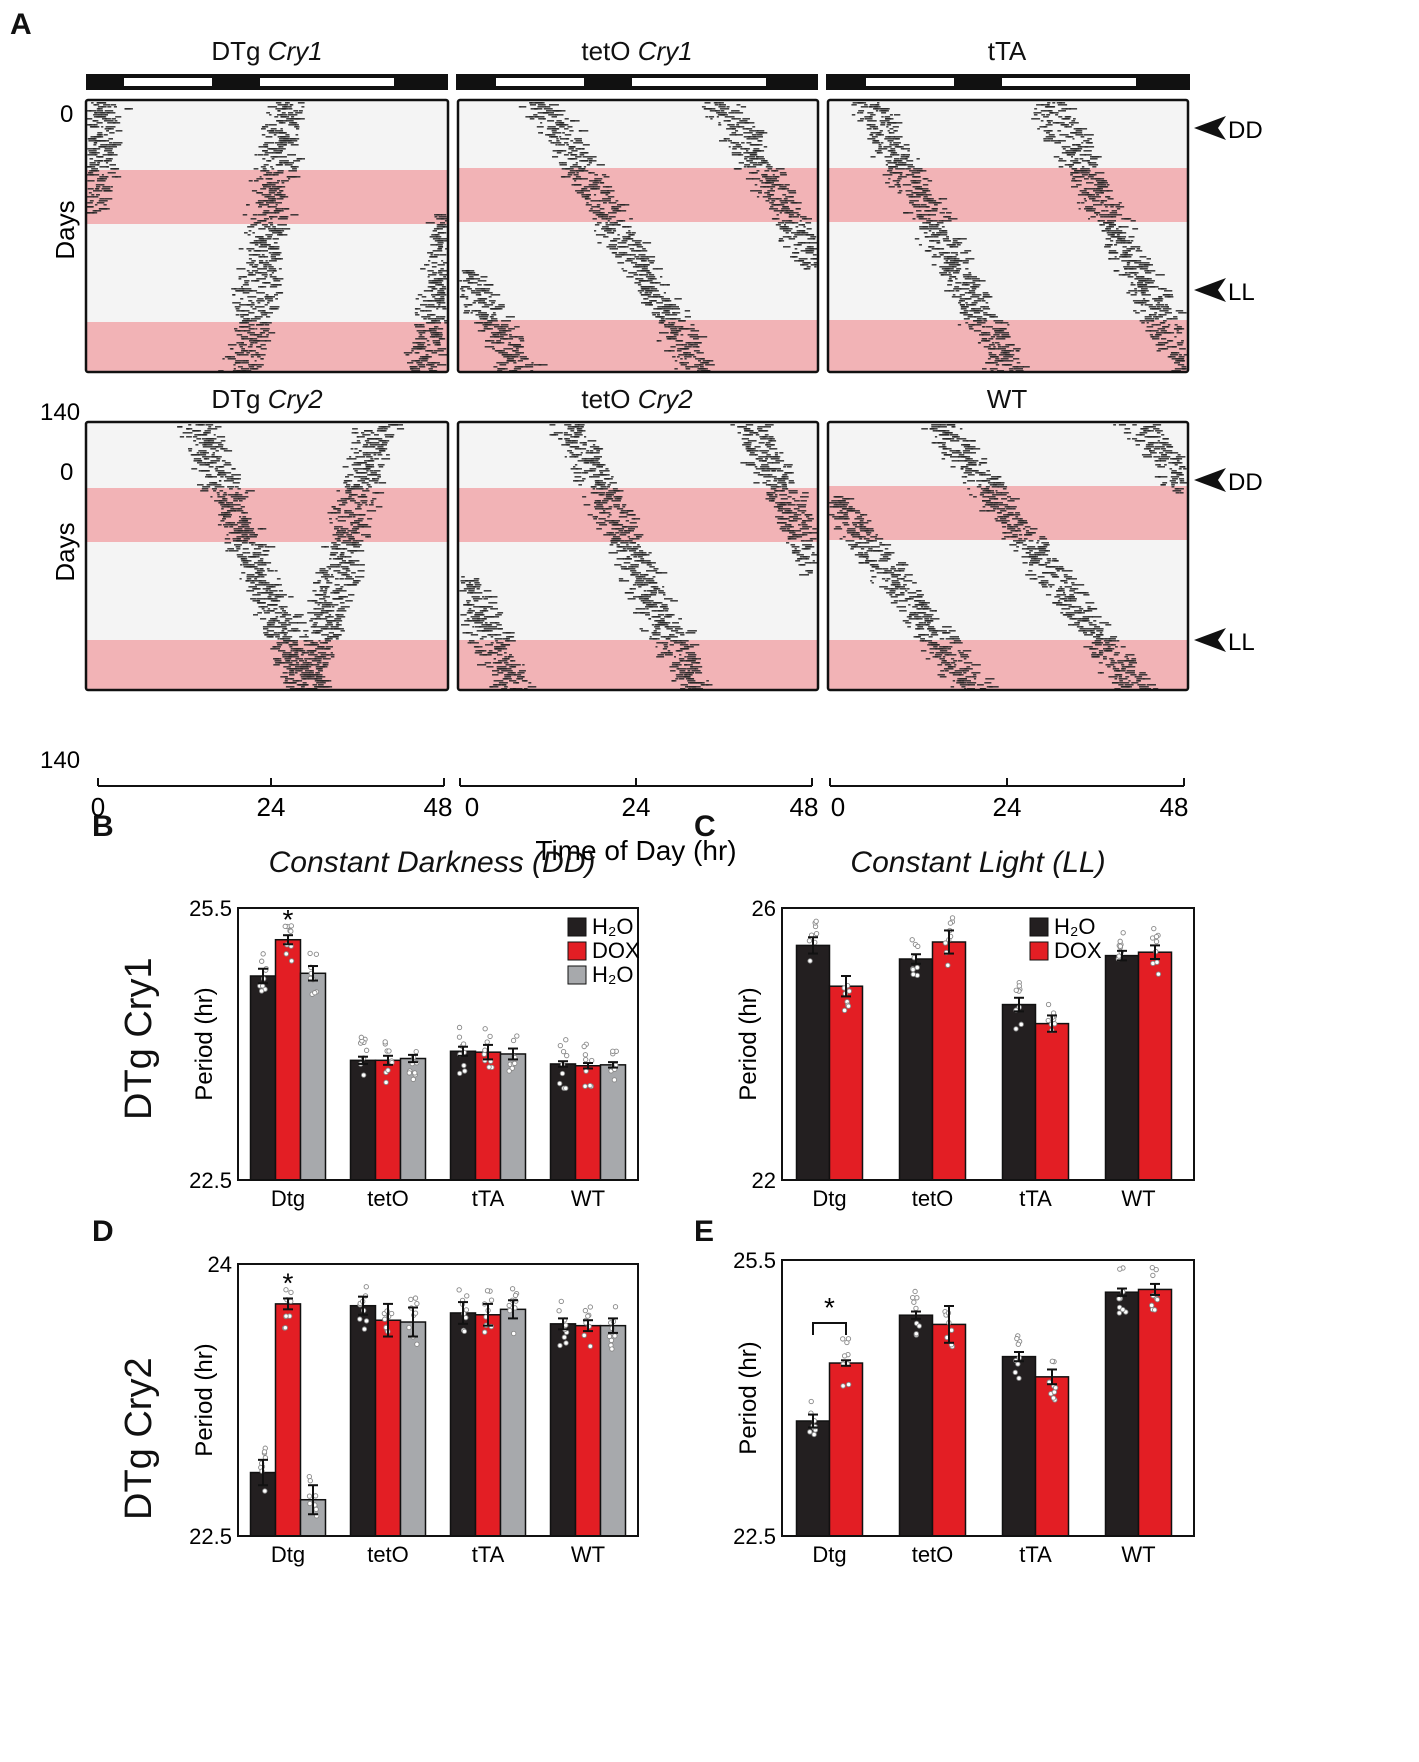  What do you see at coordinates (60, 412) in the screenshot?
I see `y-tick-140-top: 140` at bounding box center [60, 412].